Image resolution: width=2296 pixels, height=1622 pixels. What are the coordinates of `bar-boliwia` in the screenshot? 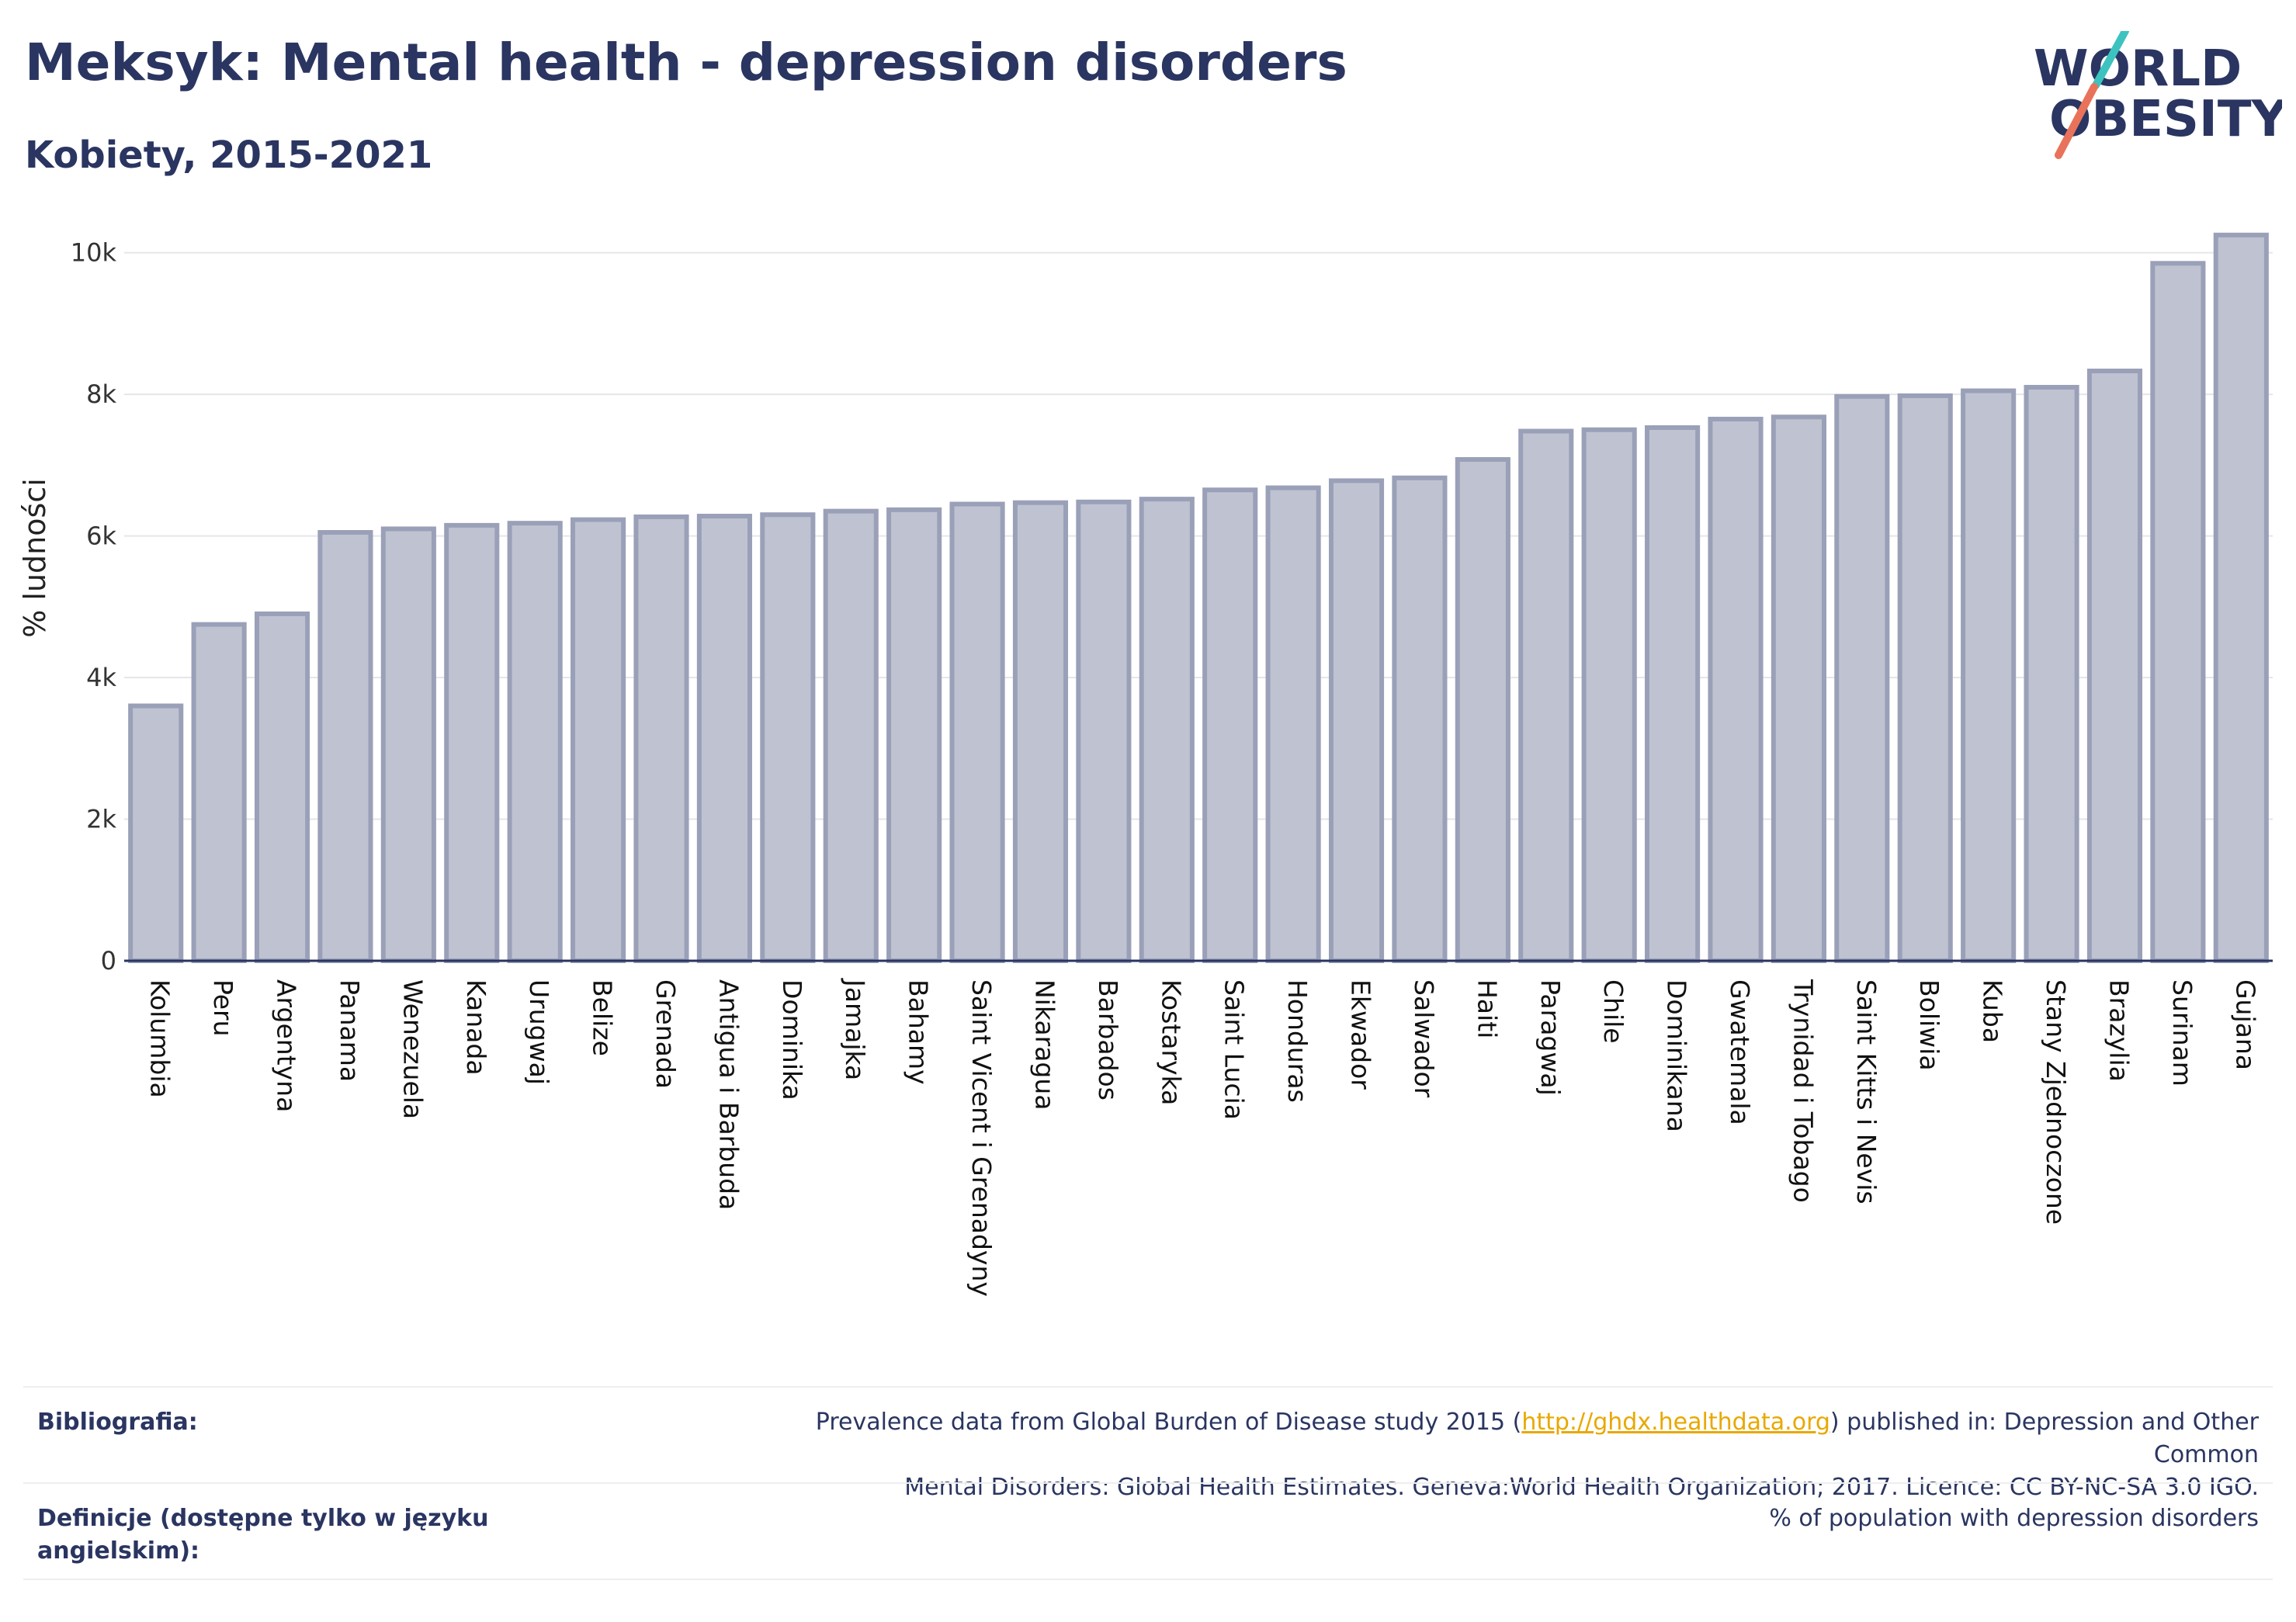 It's located at (1925, 678).